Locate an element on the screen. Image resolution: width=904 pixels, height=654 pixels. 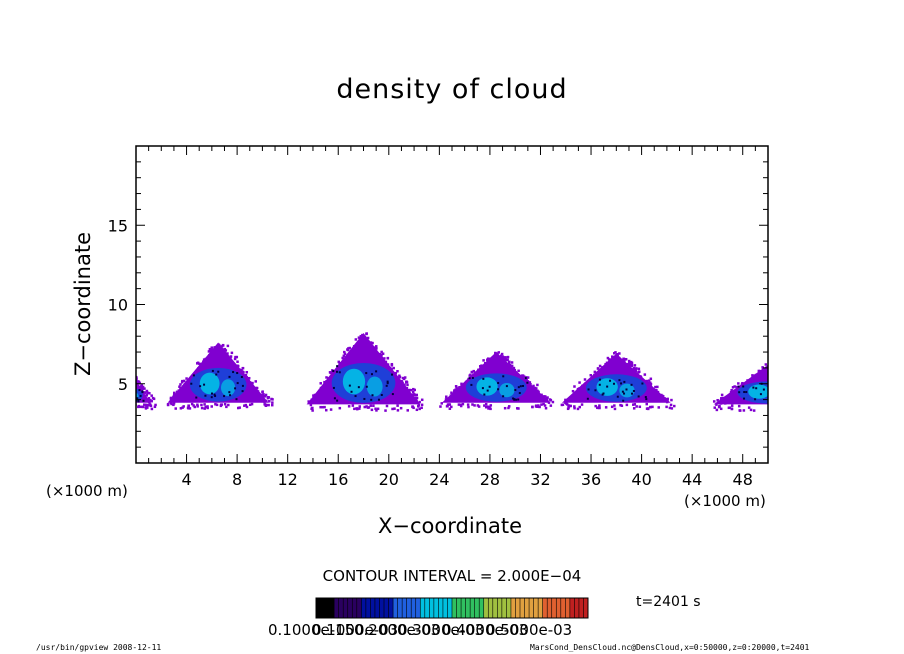
time-label: t=2401 s is located at coordinates (668, 602).